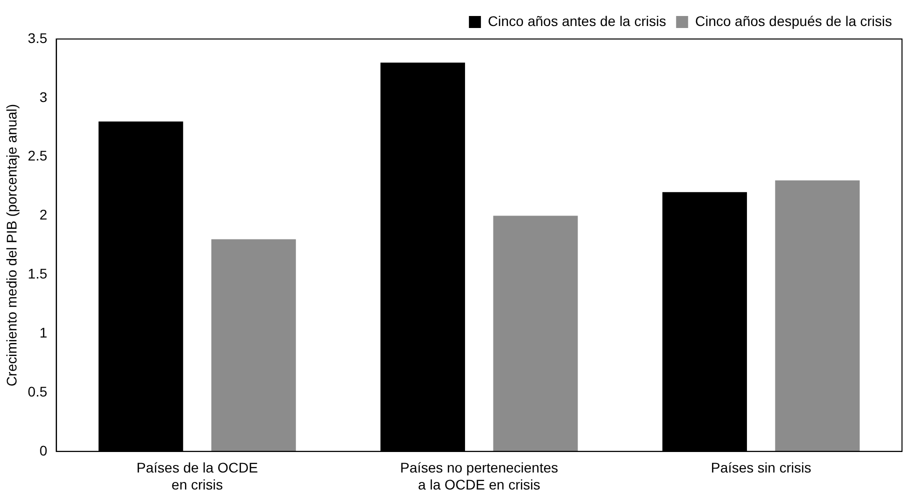 This screenshot has width=912, height=497. Describe the element at coordinates (11, 245) in the screenshot. I see `y-axis-title: Crecimiento medio del PIB (porcentaje anual)` at that location.